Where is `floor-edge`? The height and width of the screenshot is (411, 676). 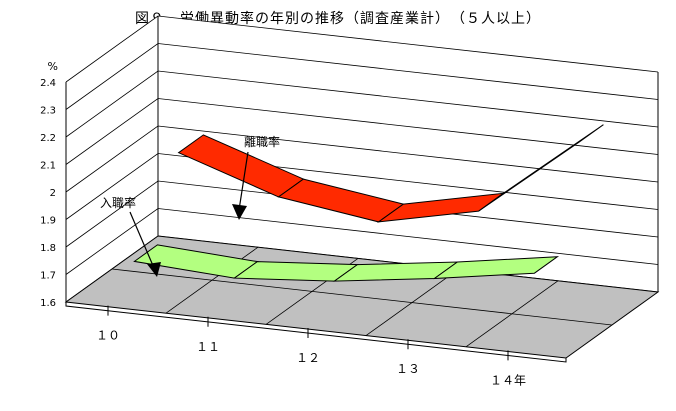 floor-edge is located at coordinates (316, 332).